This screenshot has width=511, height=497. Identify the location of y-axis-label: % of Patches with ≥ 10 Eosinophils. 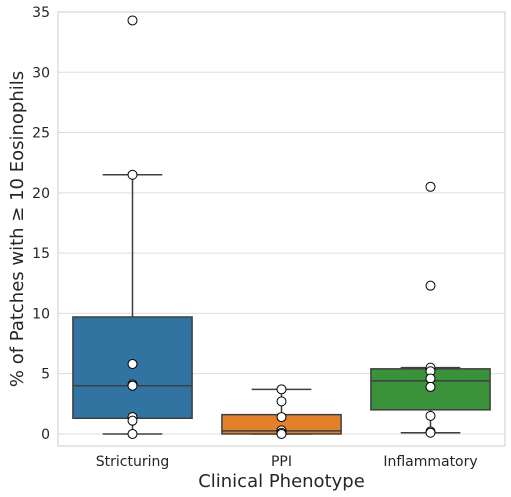
(17, 229).